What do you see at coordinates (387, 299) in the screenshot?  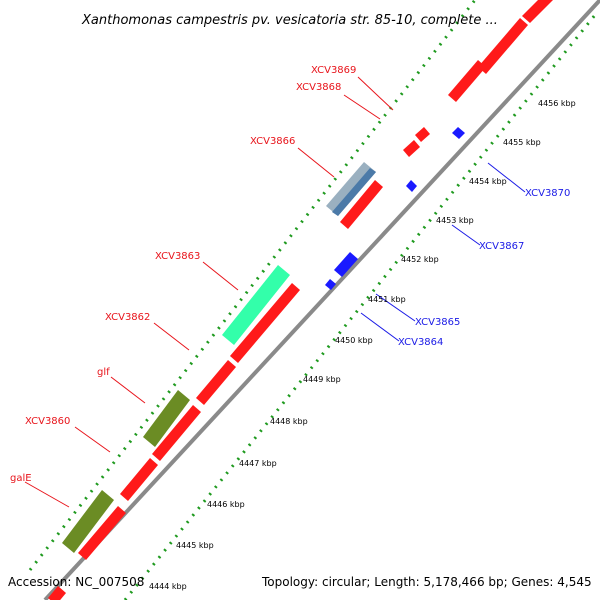 I see `tick-label: 4451 kbp` at bounding box center [387, 299].